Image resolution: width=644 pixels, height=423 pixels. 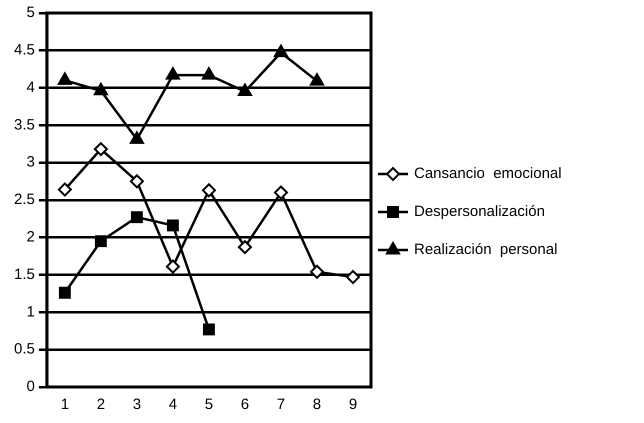 I want to click on x-tick-label: 2, so click(x=101, y=405).